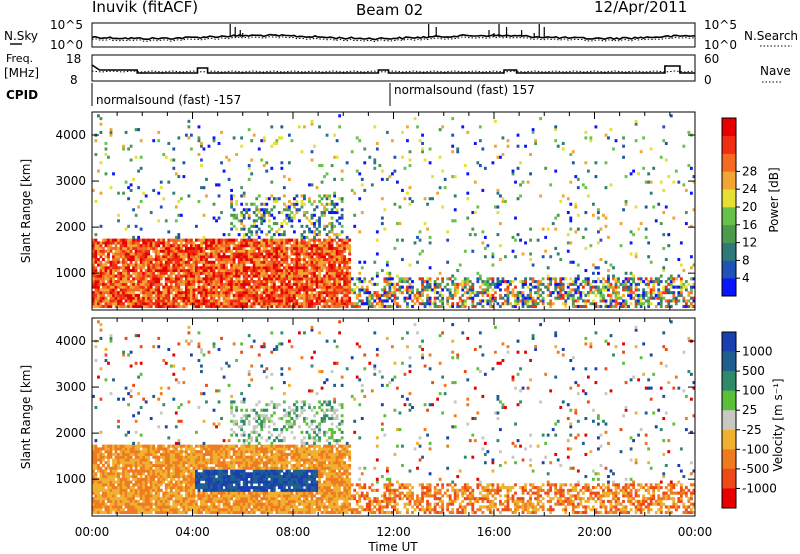 The width and height of the screenshot is (800, 554). What do you see at coordinates (708, 80) in the screenshot?
I see `freq-right-tick-bottom: 0` at bounding box center [708, 80].